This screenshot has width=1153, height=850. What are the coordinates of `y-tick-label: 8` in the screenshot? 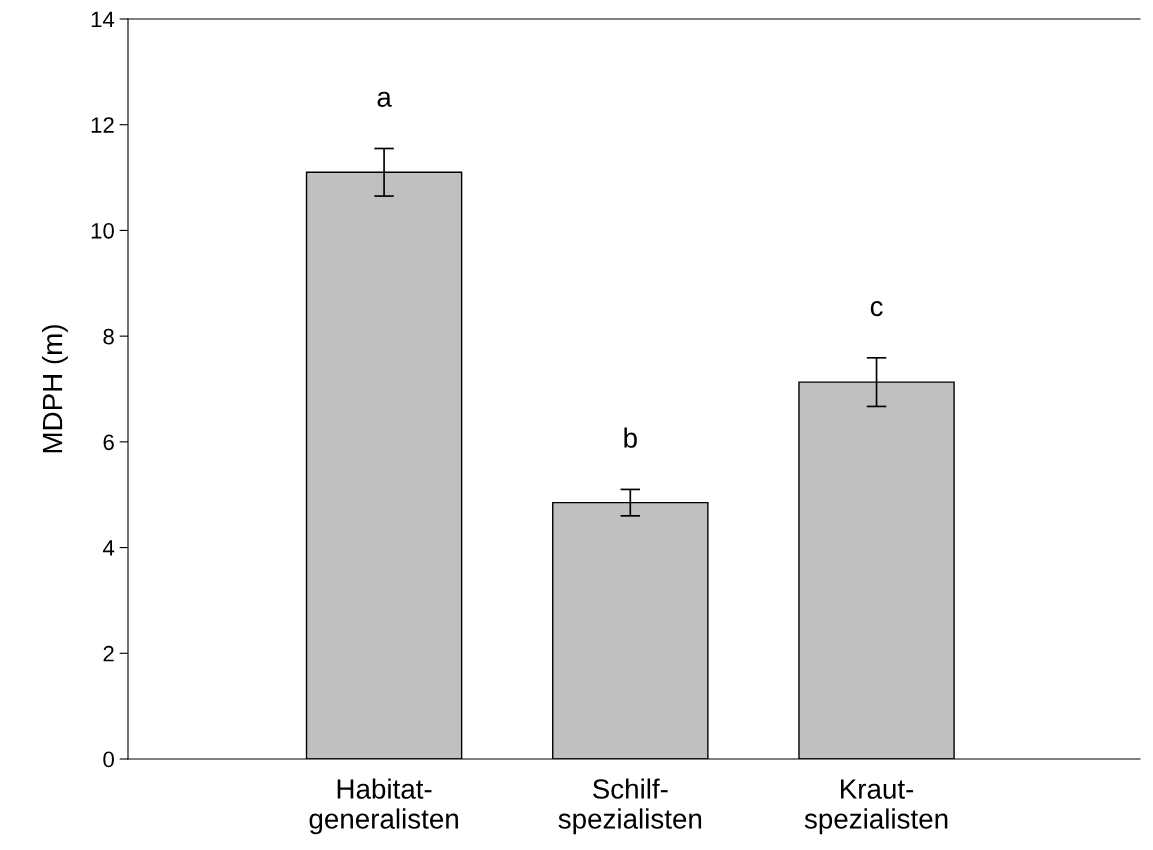 It's located at (108, 336).